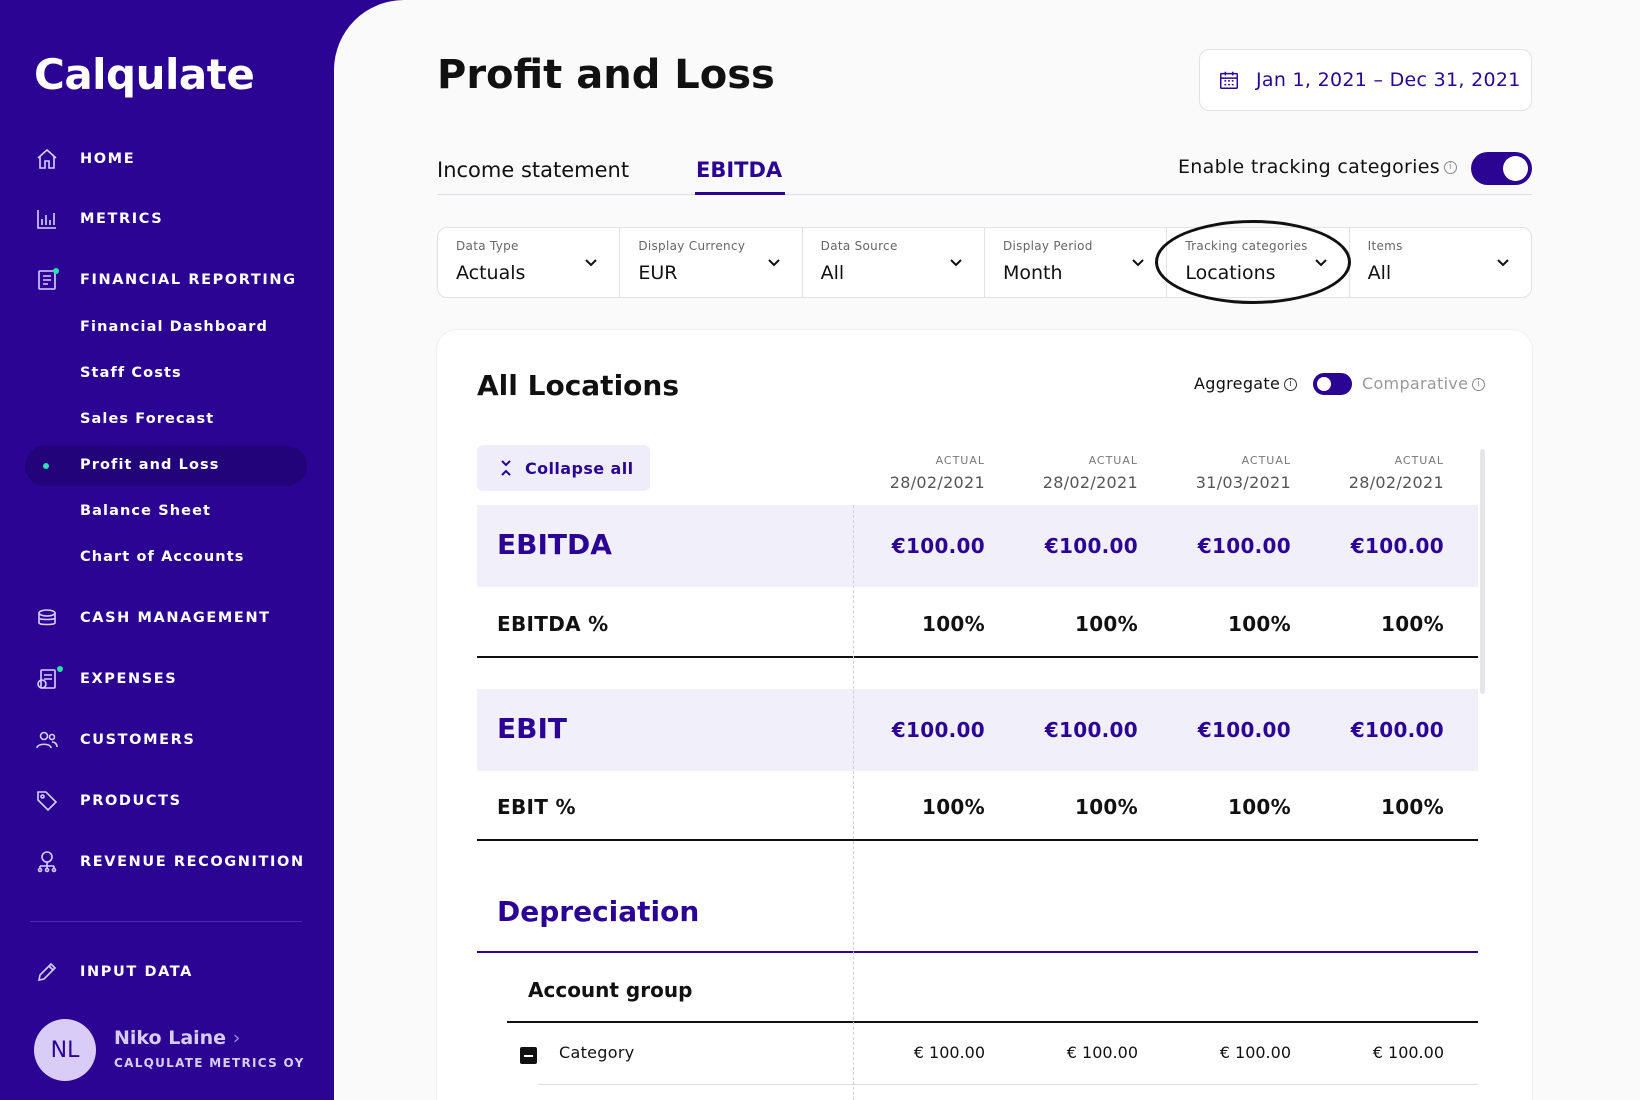 The height and width of the screenshot is (1100, 1640). What do you see at coordinates (47, 679) in the screenshot?
I see `receipt-icon` at bounding box center [47, 679].